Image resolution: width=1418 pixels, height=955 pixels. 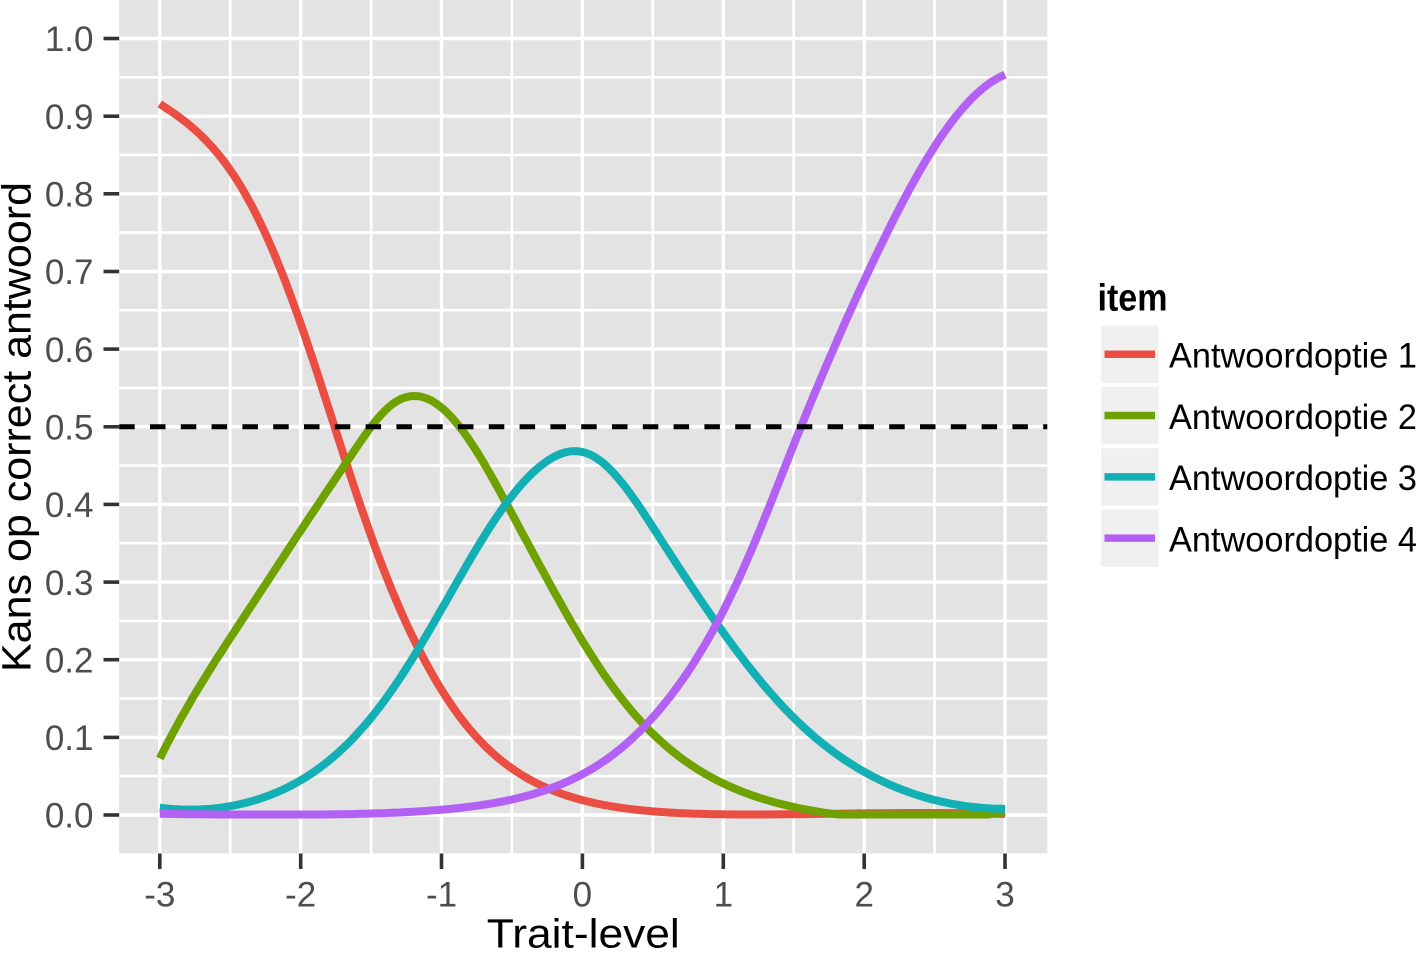 What do you see at coordinates (1133, 299) in the screenshot?
I see `svg-text: item` at bounding box center [1133, 299].